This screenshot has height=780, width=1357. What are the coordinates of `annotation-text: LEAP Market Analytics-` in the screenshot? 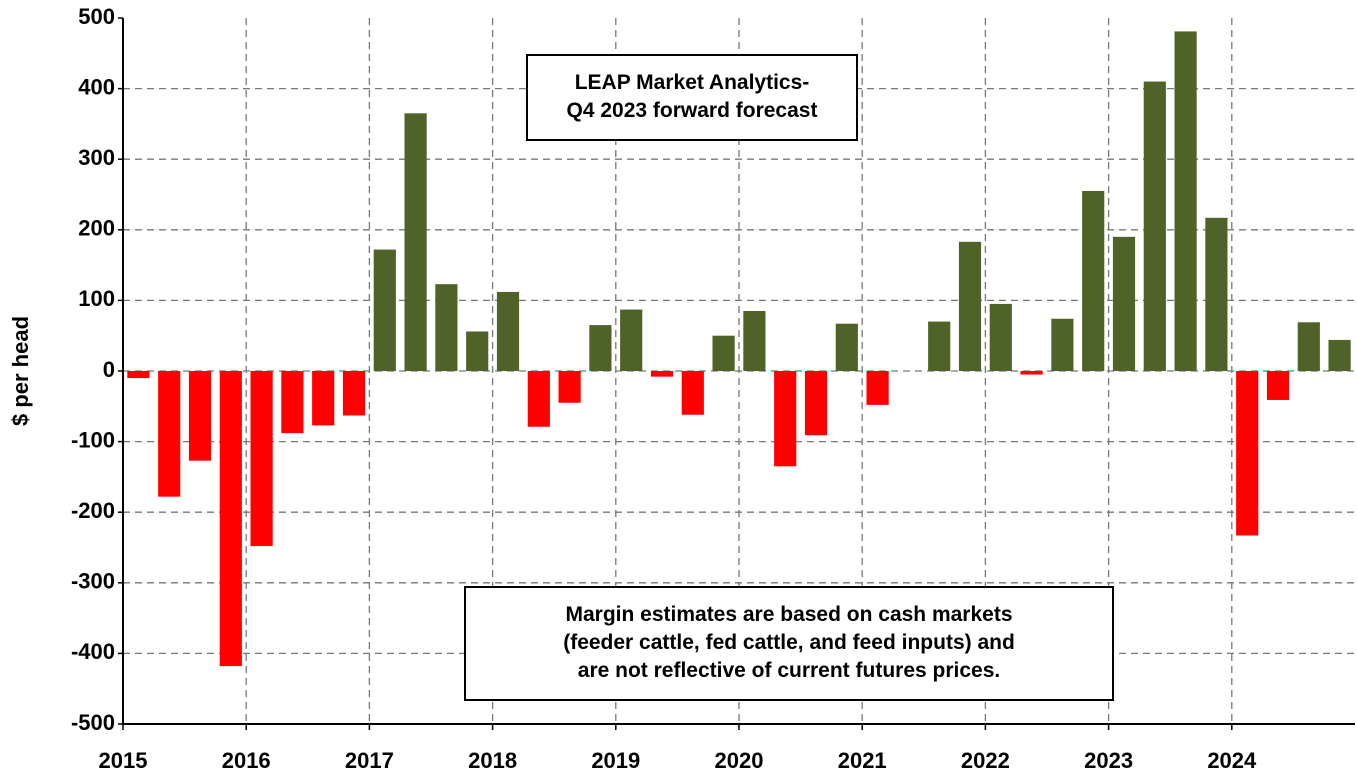 It's located at (692, 82).